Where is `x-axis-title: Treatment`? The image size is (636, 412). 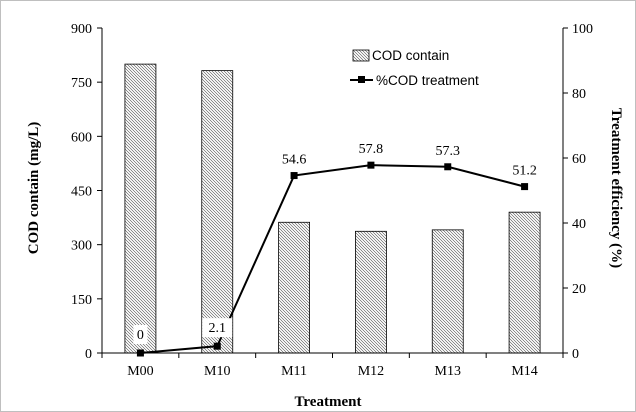
x-axis-title: Treatment is located at coordinates (328, 402).